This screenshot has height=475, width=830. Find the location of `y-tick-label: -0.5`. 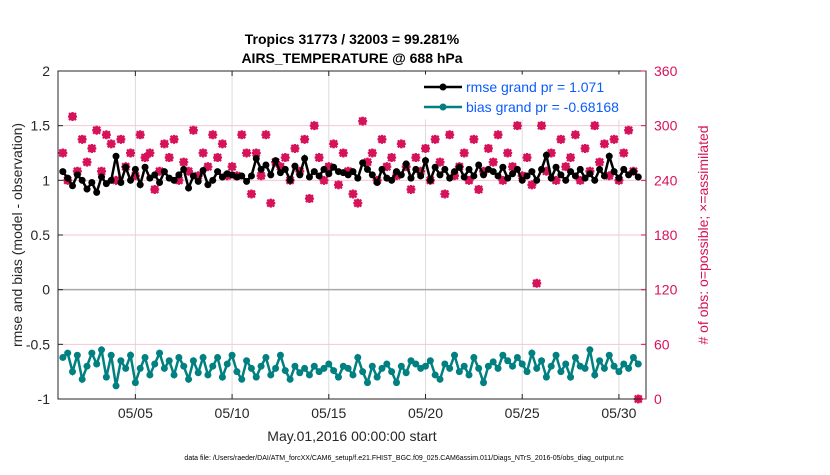

y-tick-label: -0.5 is located at coordinates (38, 344).